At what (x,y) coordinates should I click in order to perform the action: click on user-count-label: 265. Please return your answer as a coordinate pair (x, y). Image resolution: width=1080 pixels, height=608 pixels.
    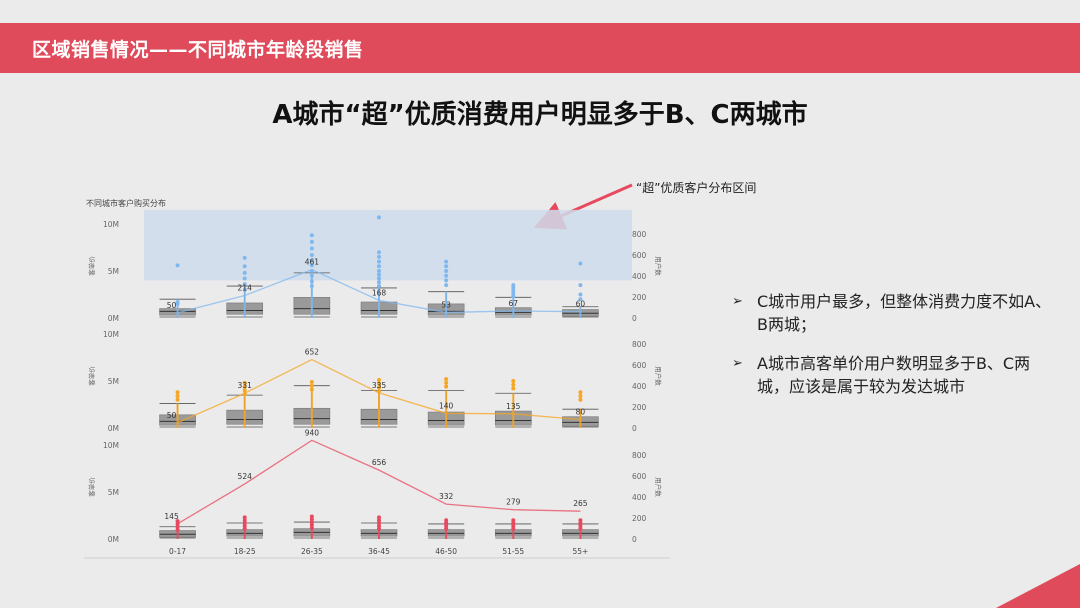
    Looking at the image, I should click on (580, 503).